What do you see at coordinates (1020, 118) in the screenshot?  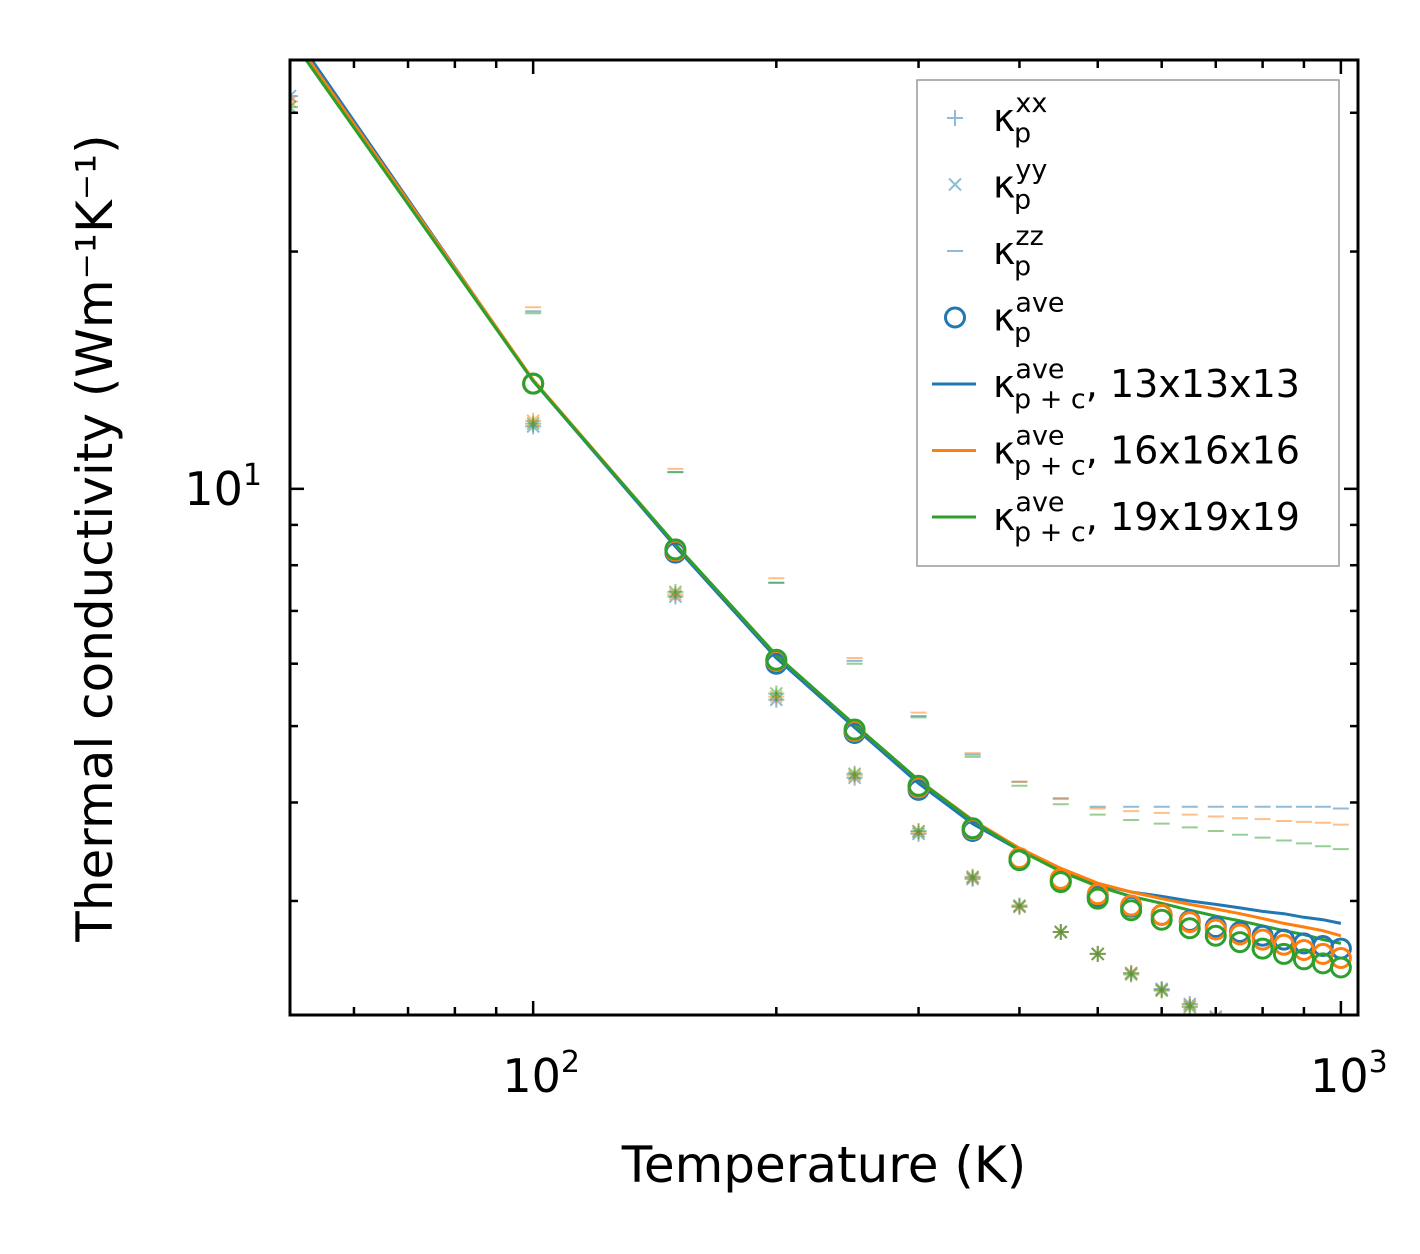 I see `legend-label: κxx p` at bounding box center [1020, 118].